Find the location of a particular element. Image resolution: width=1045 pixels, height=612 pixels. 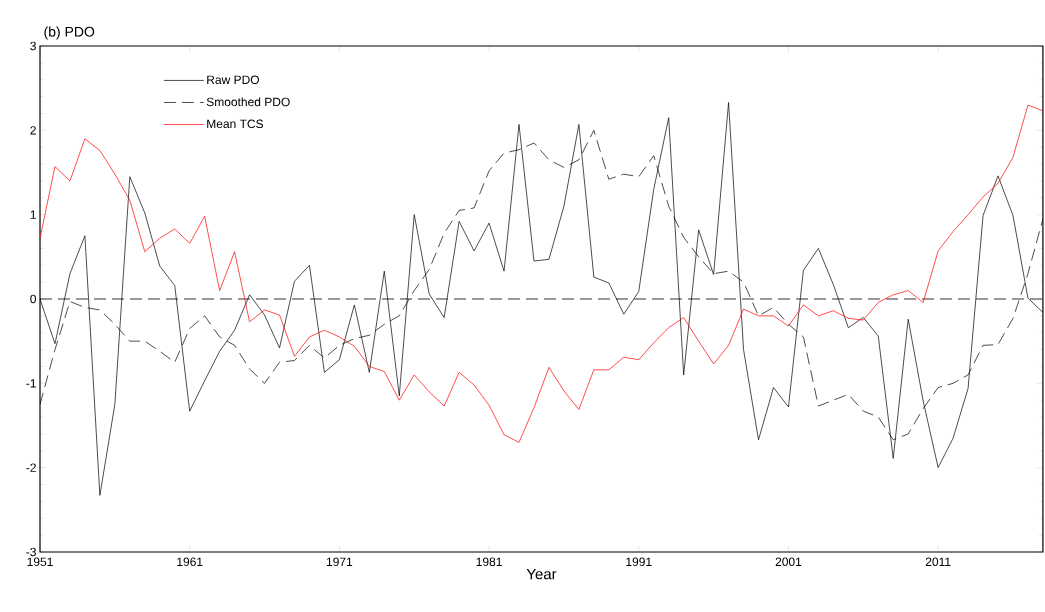

chart-title: (b) PDO is located at coordinates (69, 33).